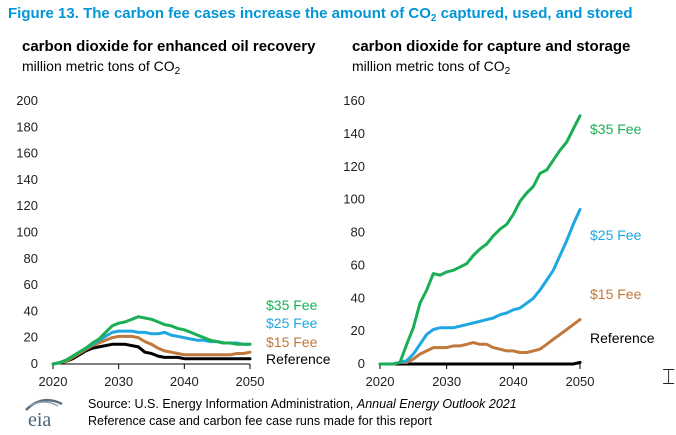 This screenshot has width=676, height=435. What do you see at coordinates (354, 100) in the screenshot?
I see `ccs-y-tick-label: 160` at bounding box center [354, 100].